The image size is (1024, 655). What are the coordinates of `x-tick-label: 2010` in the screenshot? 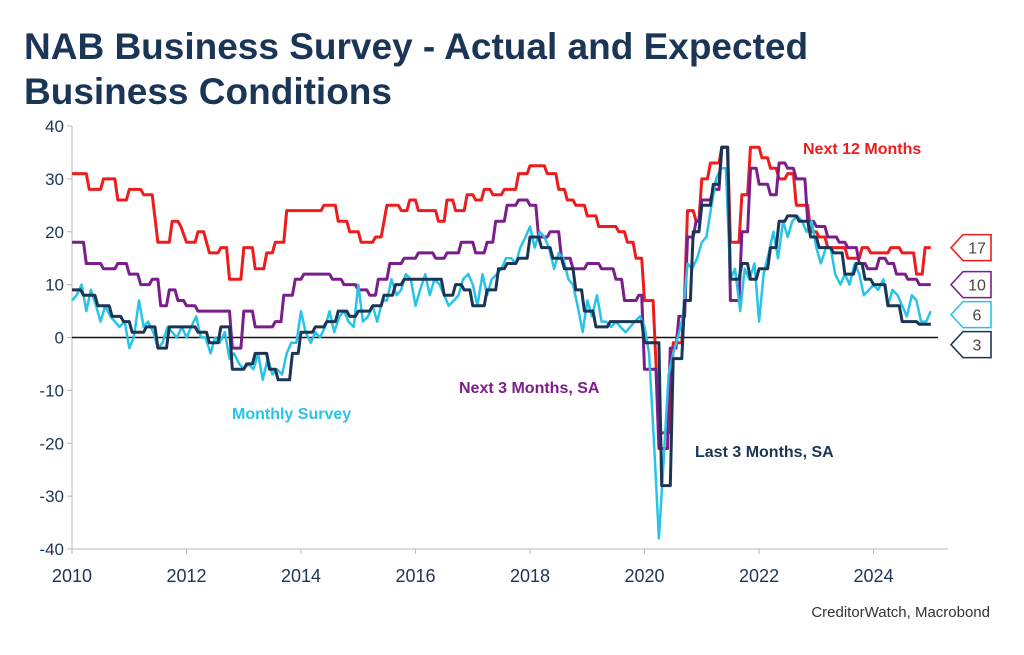 It's located at (72, 576).